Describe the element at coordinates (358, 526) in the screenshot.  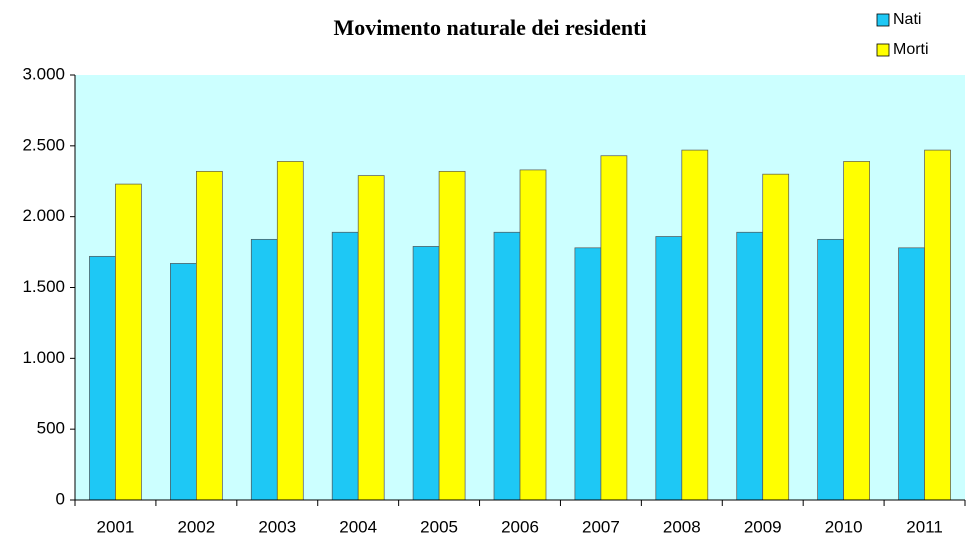
I see `x-tick-label: 2004` at that location.